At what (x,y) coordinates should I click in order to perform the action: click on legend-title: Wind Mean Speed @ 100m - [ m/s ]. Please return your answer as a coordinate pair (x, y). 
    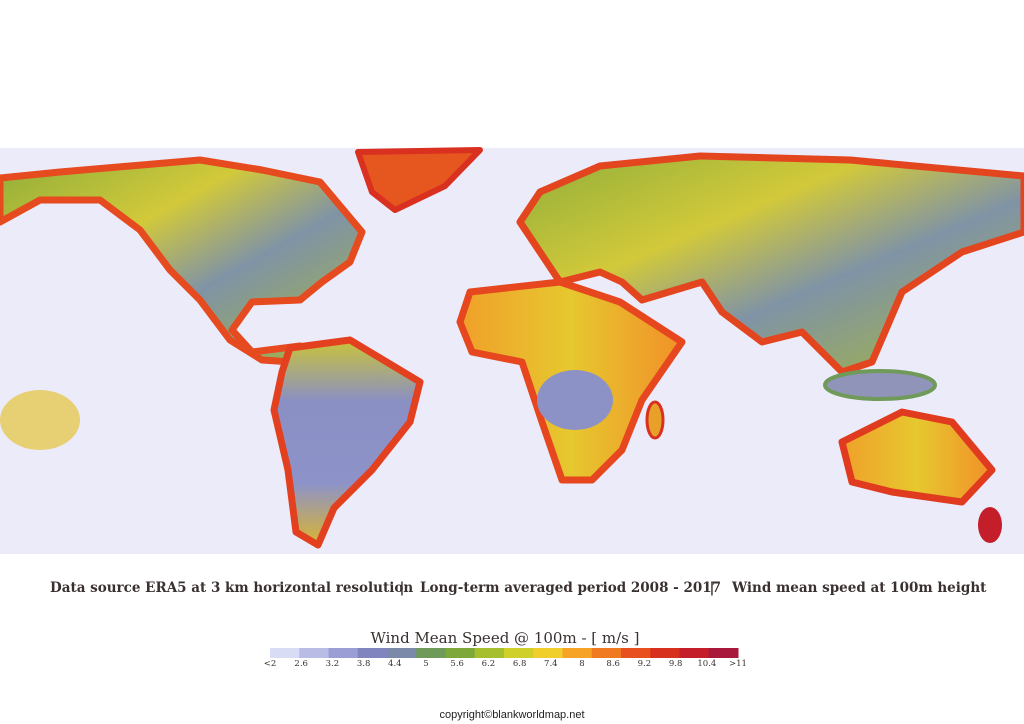
    Looking at the image, I should click on (504, 638).